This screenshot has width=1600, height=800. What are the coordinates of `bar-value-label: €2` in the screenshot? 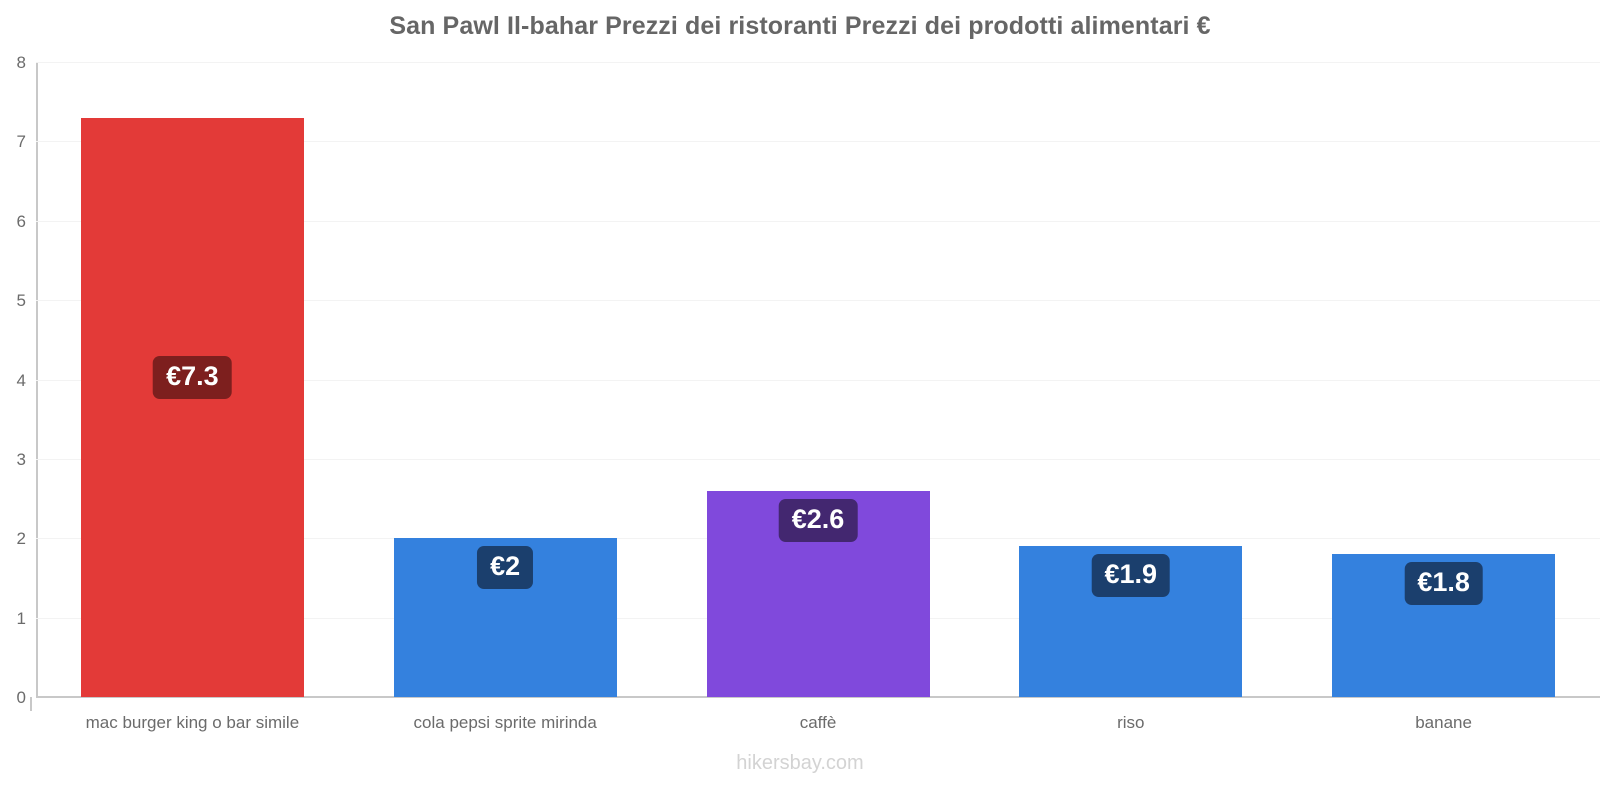 It's located at (505, 568).